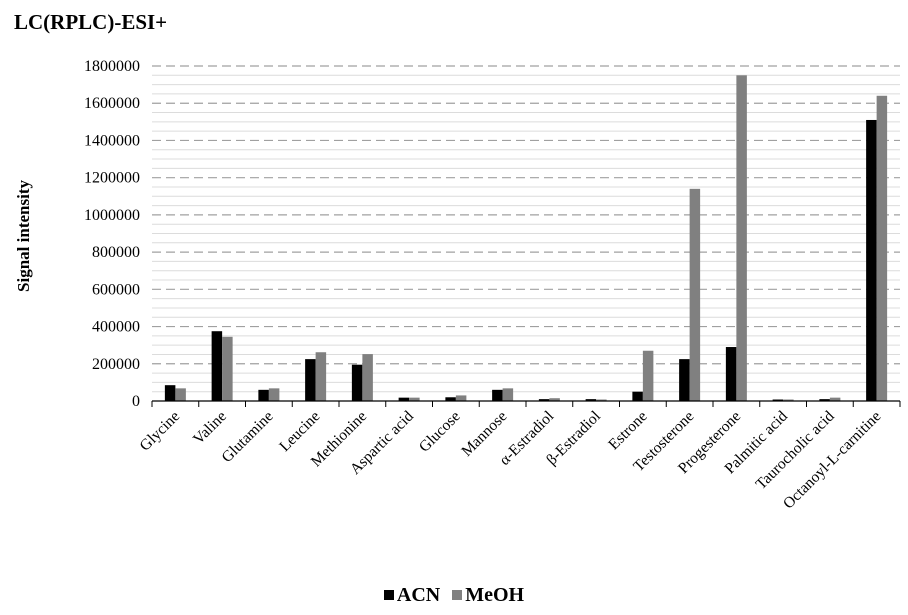  What do you see at coordinates (210, 428) in the screenshot?
I see `x-tick-label: Valine` at bounding box center [210, 428].